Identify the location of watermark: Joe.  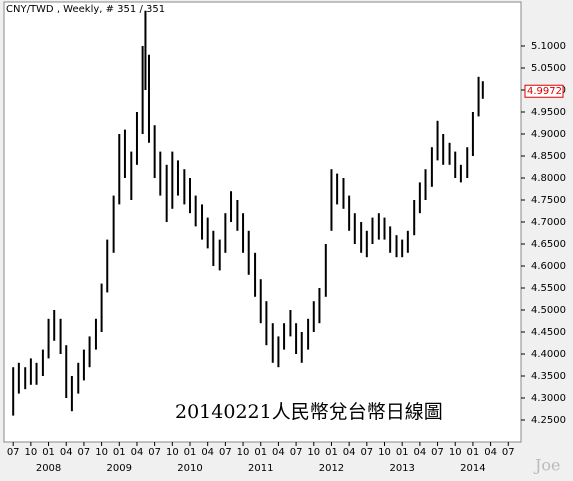
(547, 465).